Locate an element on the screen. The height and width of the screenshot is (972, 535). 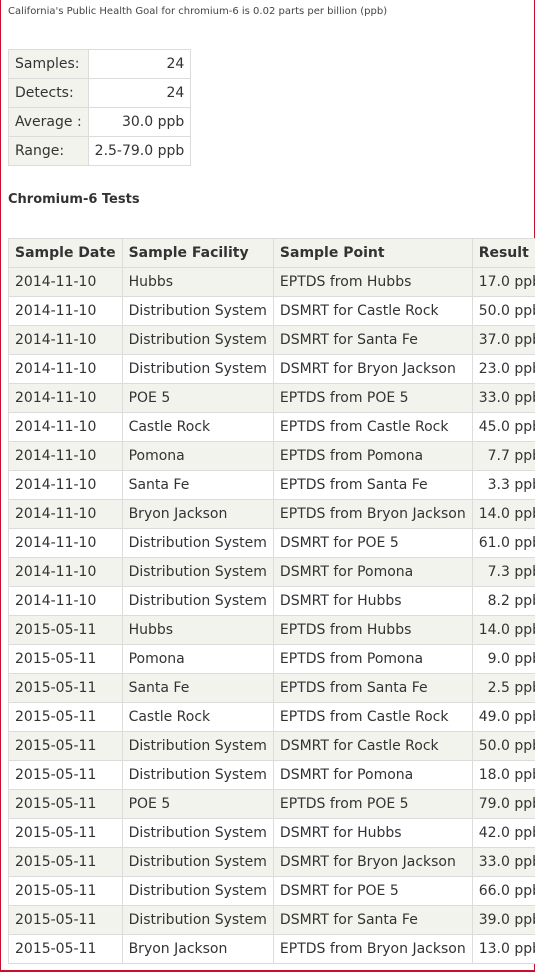
summary-row-detects: Detects: 24 is located at coordinates (100, 93).